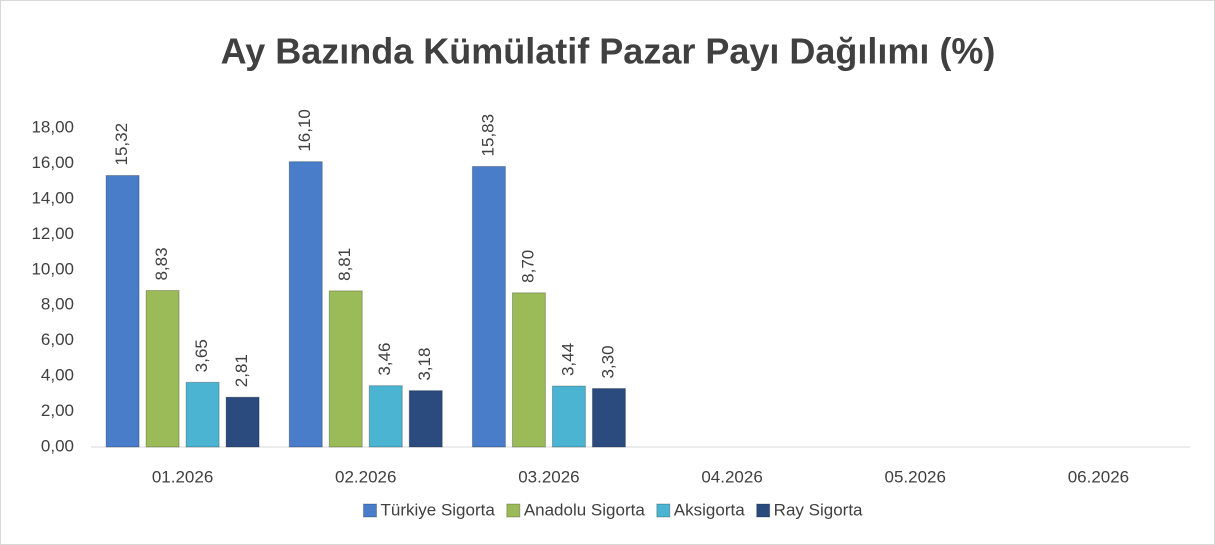 The width and height of the screenshot is (1215, 545). What do you see at coordinates (344, 264) in the screenshot?
I see `data-label: 8,81` at bounding box center [344, 264].